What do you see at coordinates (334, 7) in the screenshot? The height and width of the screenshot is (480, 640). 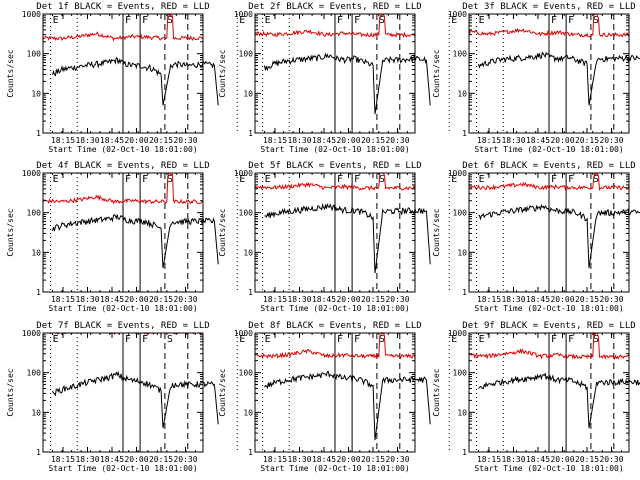 I see `panel-title: Det 2f BLACK = Events, RED = LLD` at bounding box center [334, 7].